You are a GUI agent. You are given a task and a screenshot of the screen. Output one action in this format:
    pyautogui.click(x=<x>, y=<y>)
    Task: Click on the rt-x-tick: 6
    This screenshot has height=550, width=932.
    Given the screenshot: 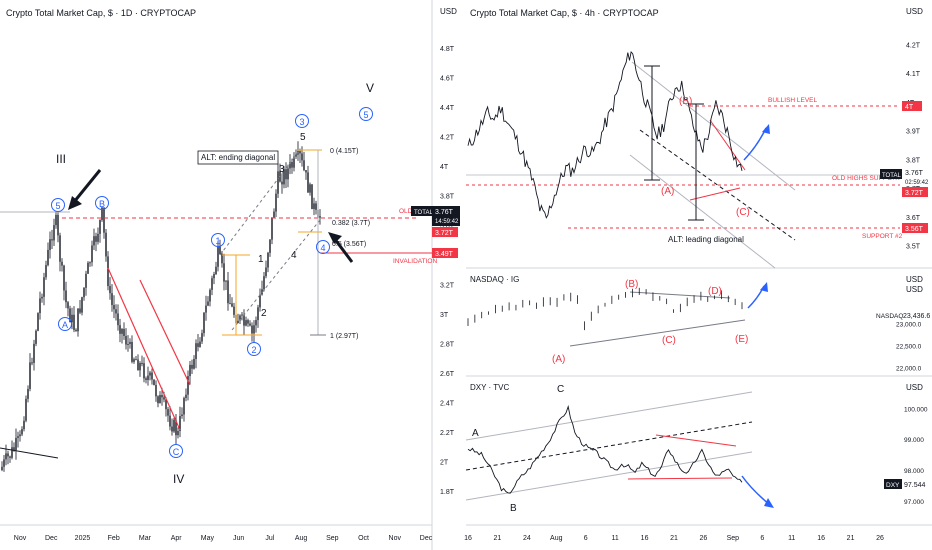 What is the action you would take?
    pyautogui.click(x=586, y=538)
    